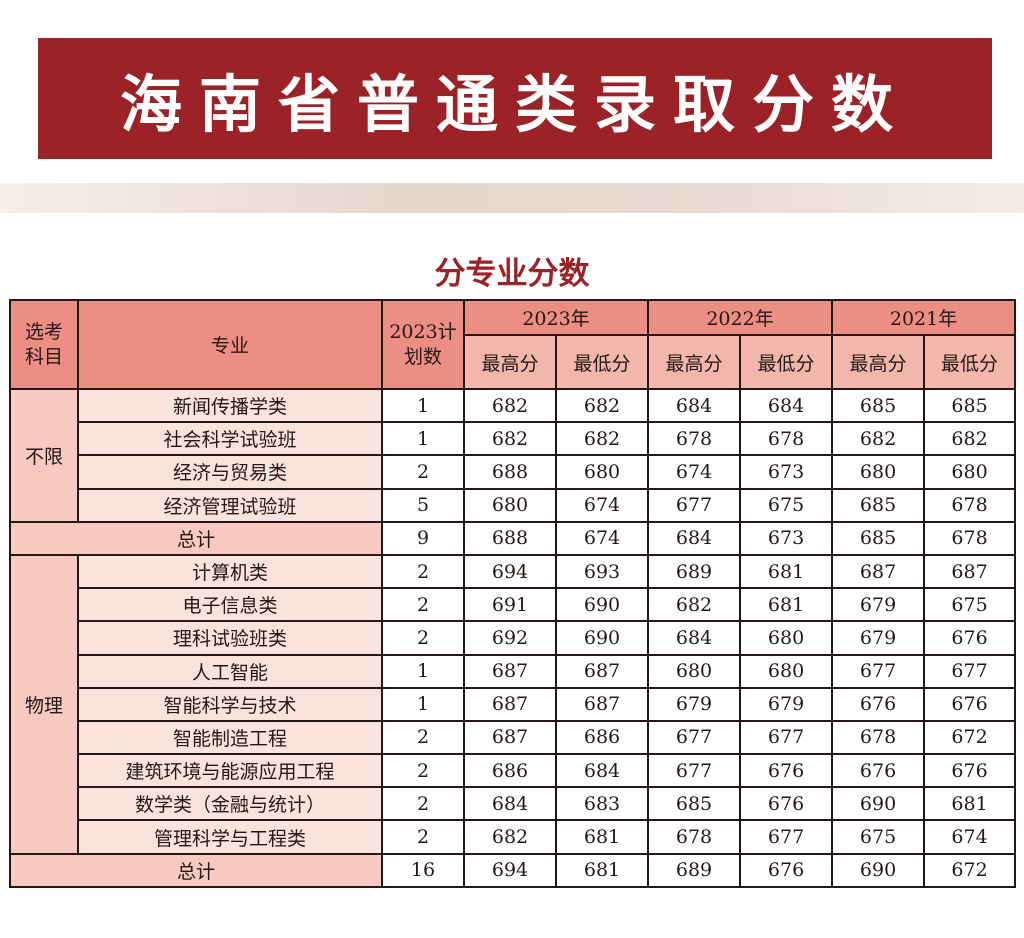 This screenshot has width=1024, height=938. I want to click on score-cell: 683, so click(602, 804).